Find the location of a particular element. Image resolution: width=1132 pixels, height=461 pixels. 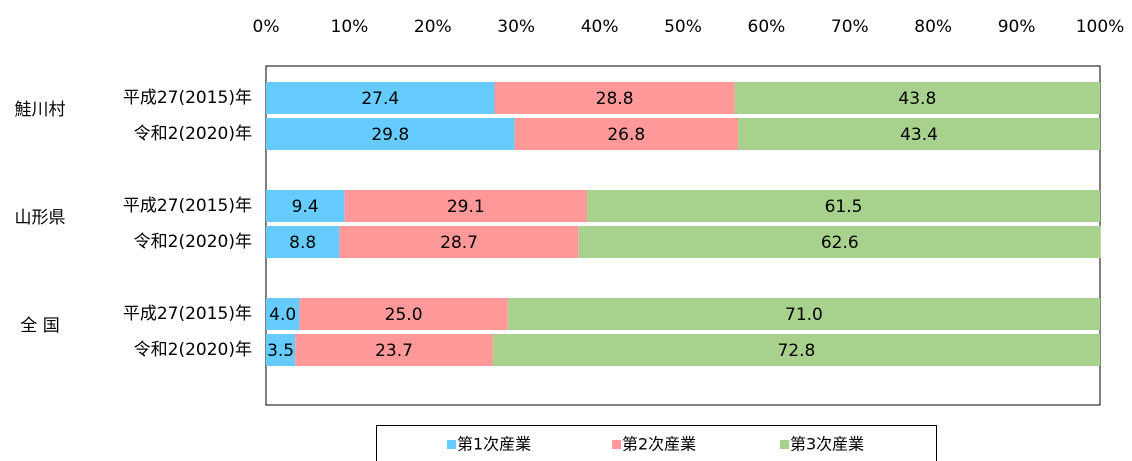

x-tick-label: 80% is located at coordinates (933, 27).